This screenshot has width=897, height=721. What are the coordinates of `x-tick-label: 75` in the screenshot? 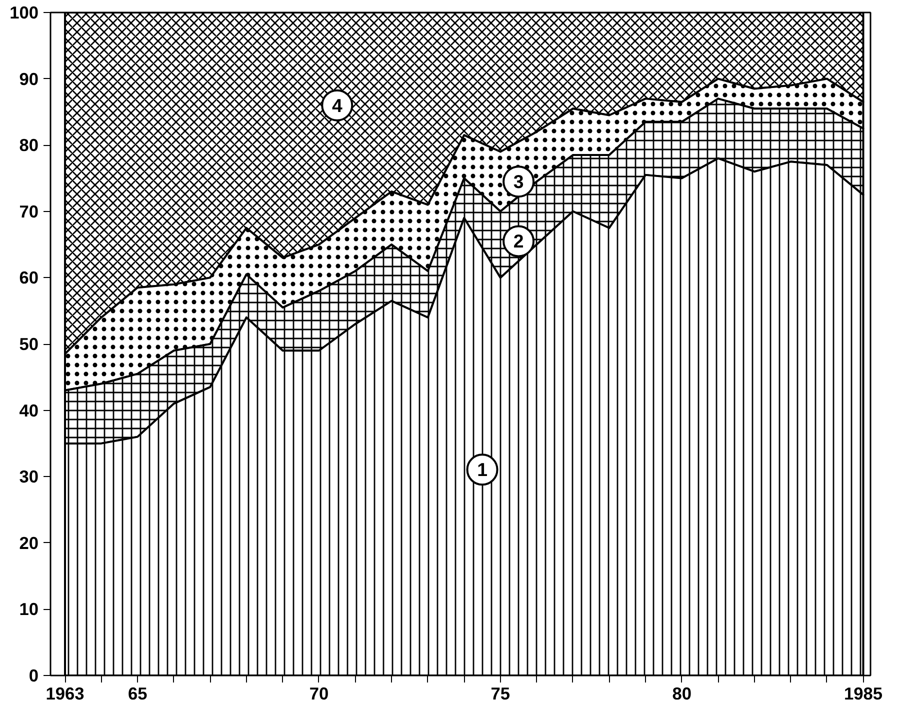 It's located at (500, 694).